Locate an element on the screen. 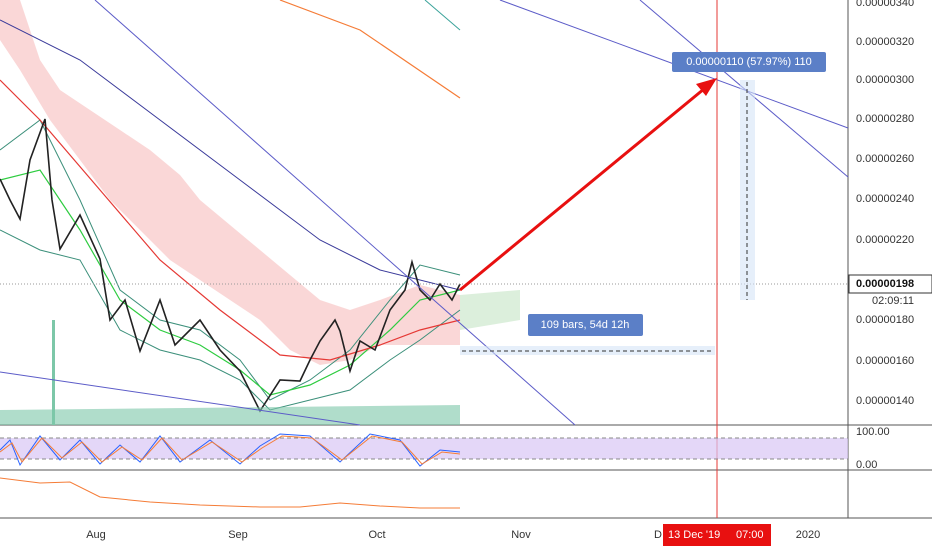  oscillator-tick-label: 0.00 is located at coordinates (866, 465).